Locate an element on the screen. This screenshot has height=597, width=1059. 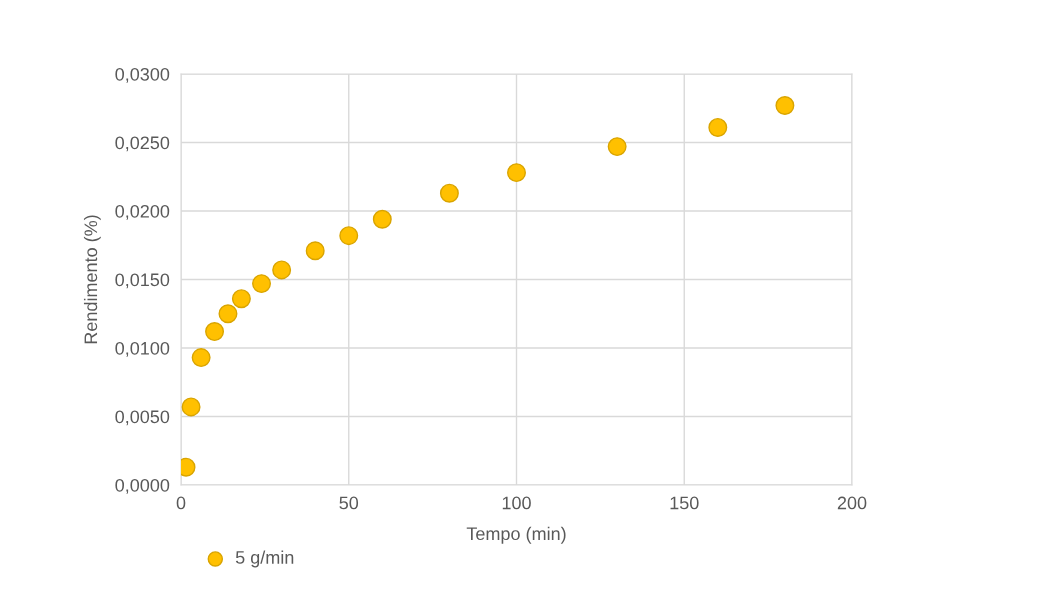
y-tick-label: 0,0150 is located at coordinates (142, 281).